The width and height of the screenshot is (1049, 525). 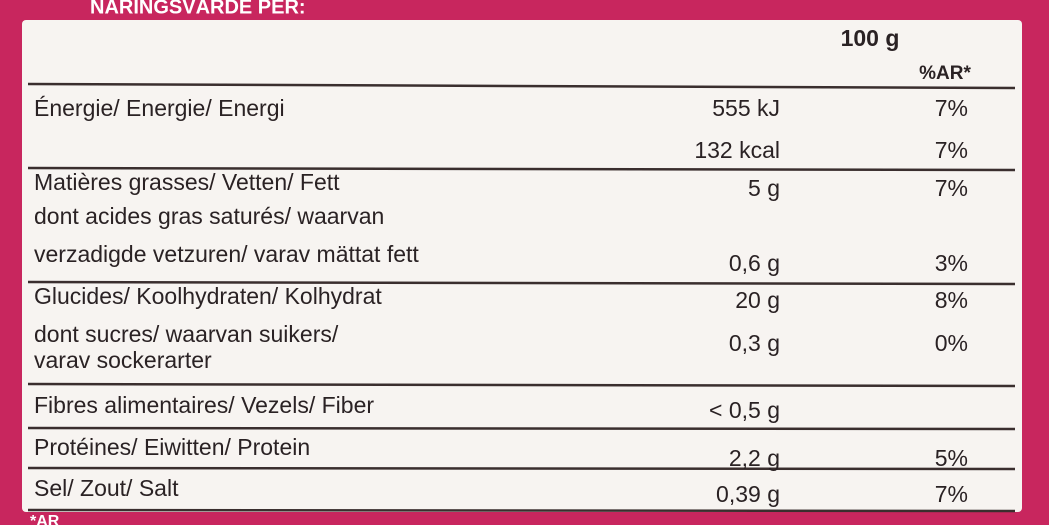 I want to click on row-label: Fibres alimentaires/ Vezels/ Fiber, so click(x=204, y=405).